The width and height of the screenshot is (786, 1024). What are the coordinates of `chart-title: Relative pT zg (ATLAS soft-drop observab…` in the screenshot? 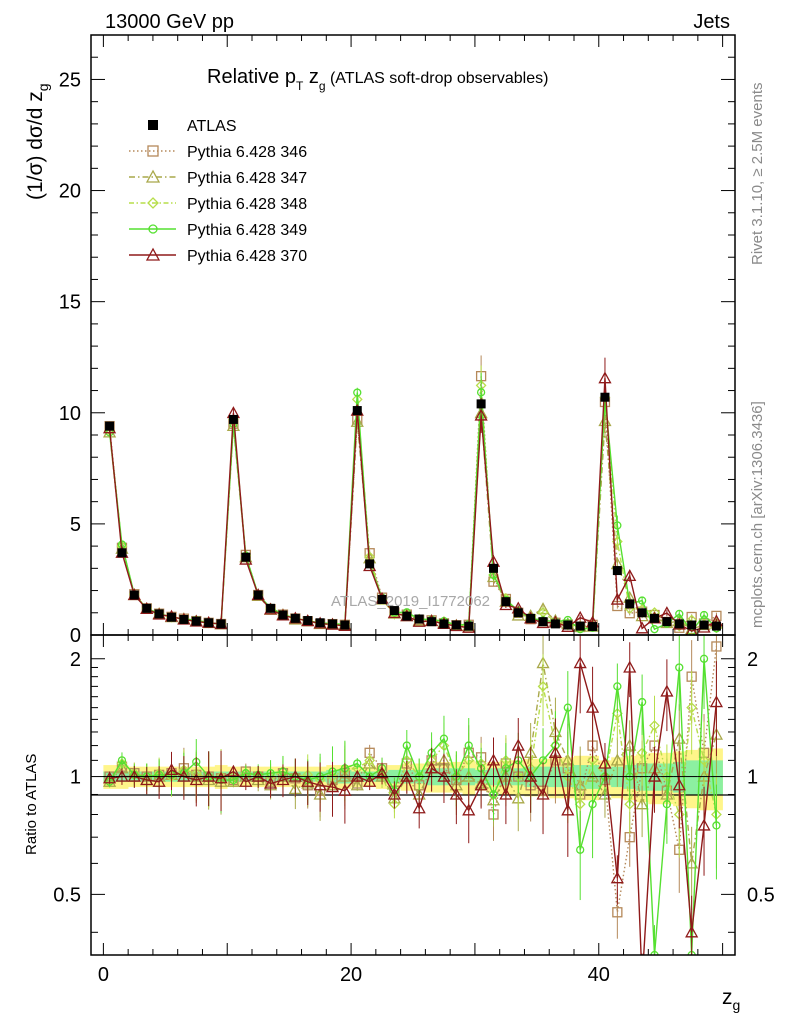 It's located at (377, 79).